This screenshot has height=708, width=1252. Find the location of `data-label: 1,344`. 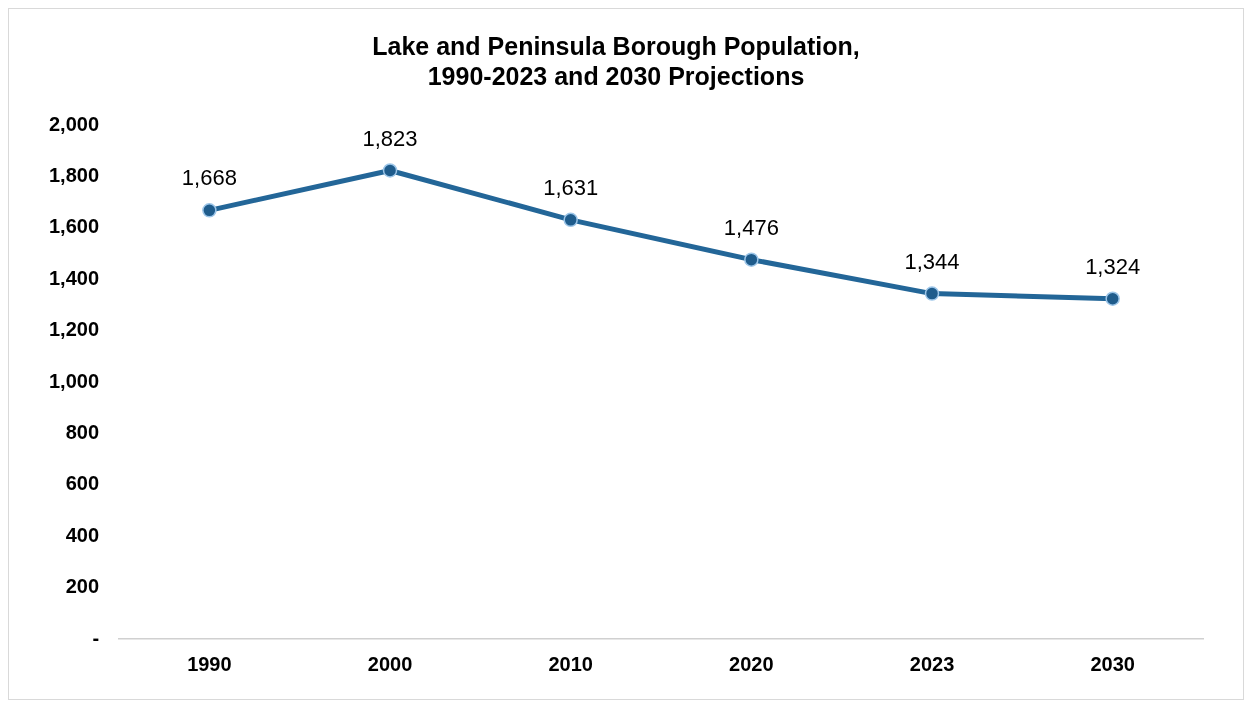

data-label: 1,344 is located at coordinates (932, 261).